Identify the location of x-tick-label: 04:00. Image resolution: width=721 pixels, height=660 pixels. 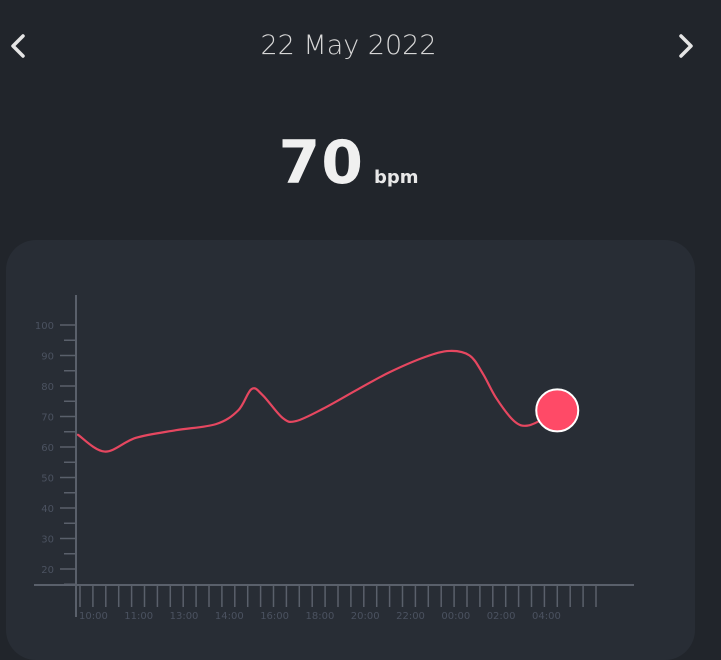
(546, 616).